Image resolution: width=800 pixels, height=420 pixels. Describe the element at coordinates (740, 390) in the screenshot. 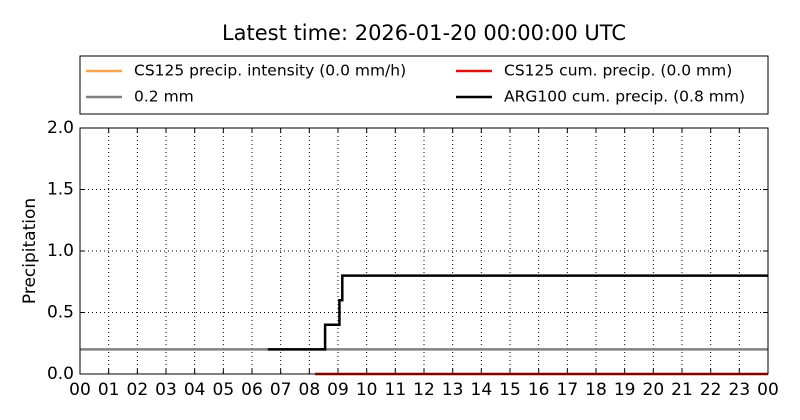

I see `x-tick-label: 23` at that location.